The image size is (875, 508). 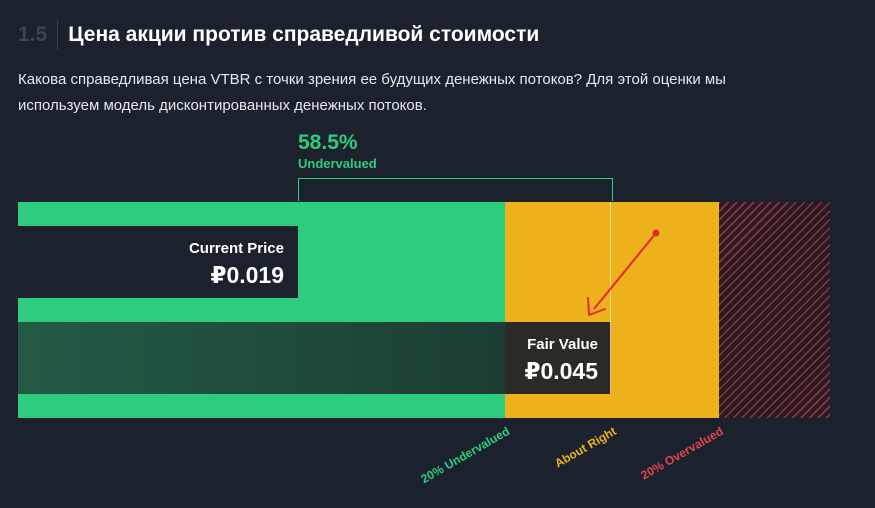 I want to click on current-price-bar: Current Price ₽0.019, so click(x=158, y=262).